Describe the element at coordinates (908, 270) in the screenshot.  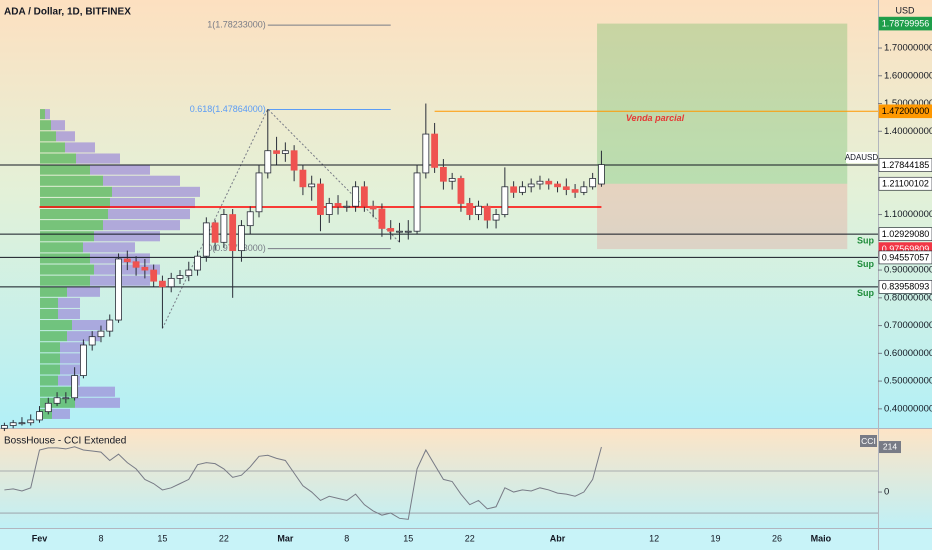
I see `y-tick-label: 0.90000000` at that location.